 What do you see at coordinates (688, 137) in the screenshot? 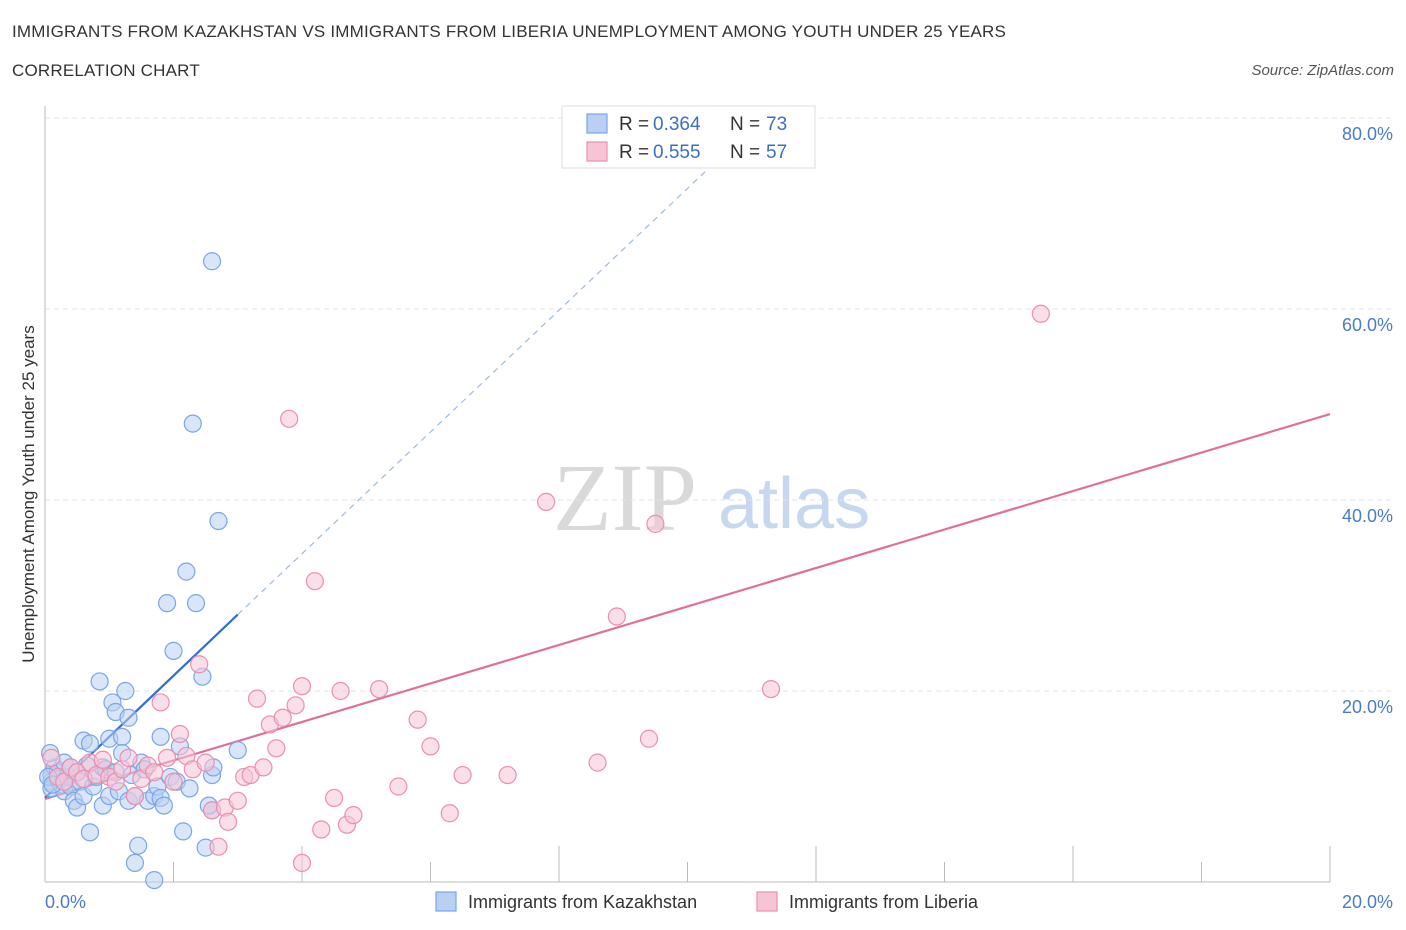
I see `stats-legend: R = 0.364 N = 73 R = 0.555 N = 57` at bounding box center [688, 137].